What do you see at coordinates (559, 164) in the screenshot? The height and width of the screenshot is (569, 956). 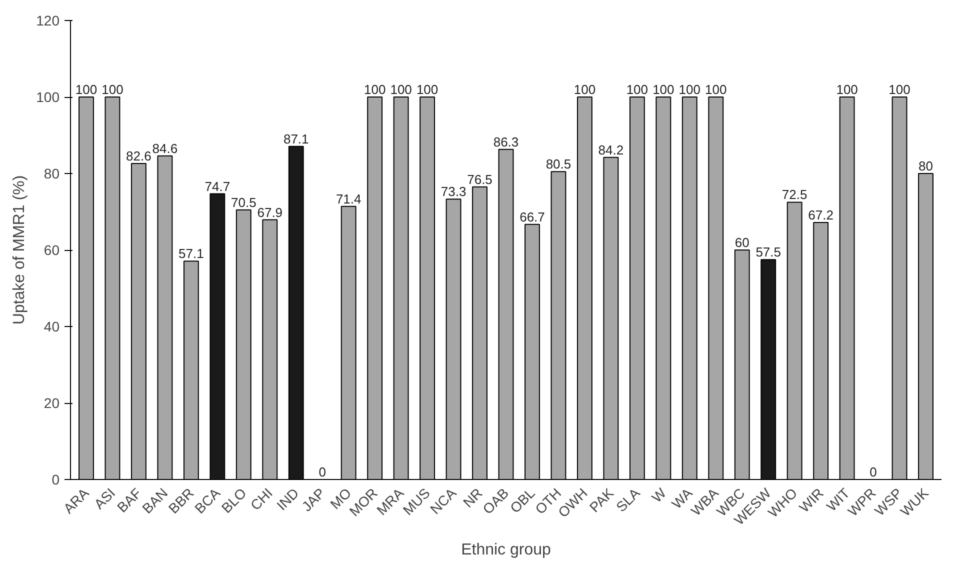 I see `data-label: 80.5` at bounding box center [559, 164].